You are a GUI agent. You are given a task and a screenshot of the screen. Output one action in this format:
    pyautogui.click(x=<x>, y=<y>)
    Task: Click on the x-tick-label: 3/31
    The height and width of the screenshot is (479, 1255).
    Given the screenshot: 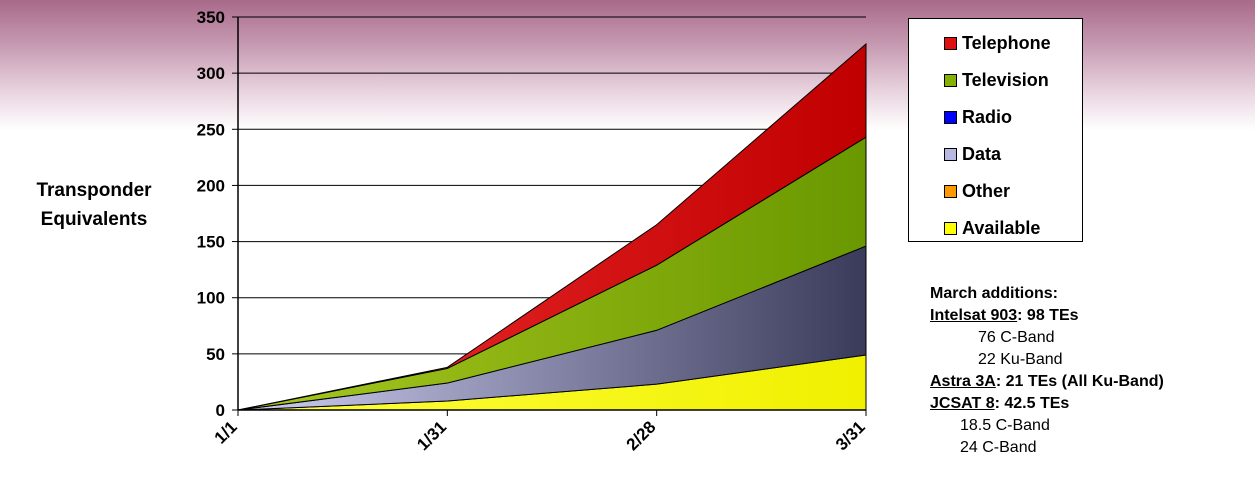 What is the action you would take?
    pyautogui.click(x=850, y=435)
    